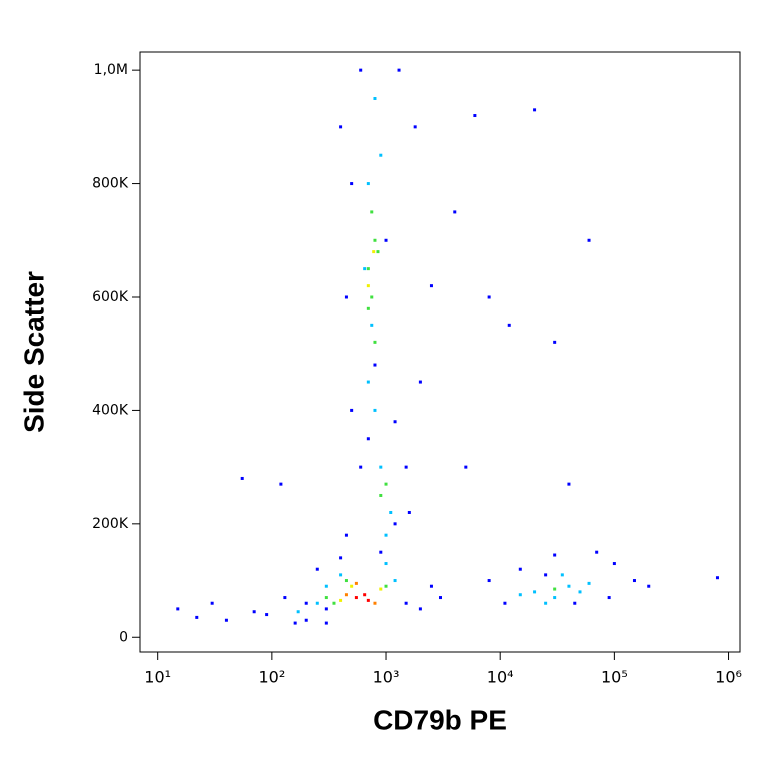  What do you see at coordinates (500, 677) in the screenshot?
I see `x-tick-label: 10⁴` at bounding box center [500, 677].